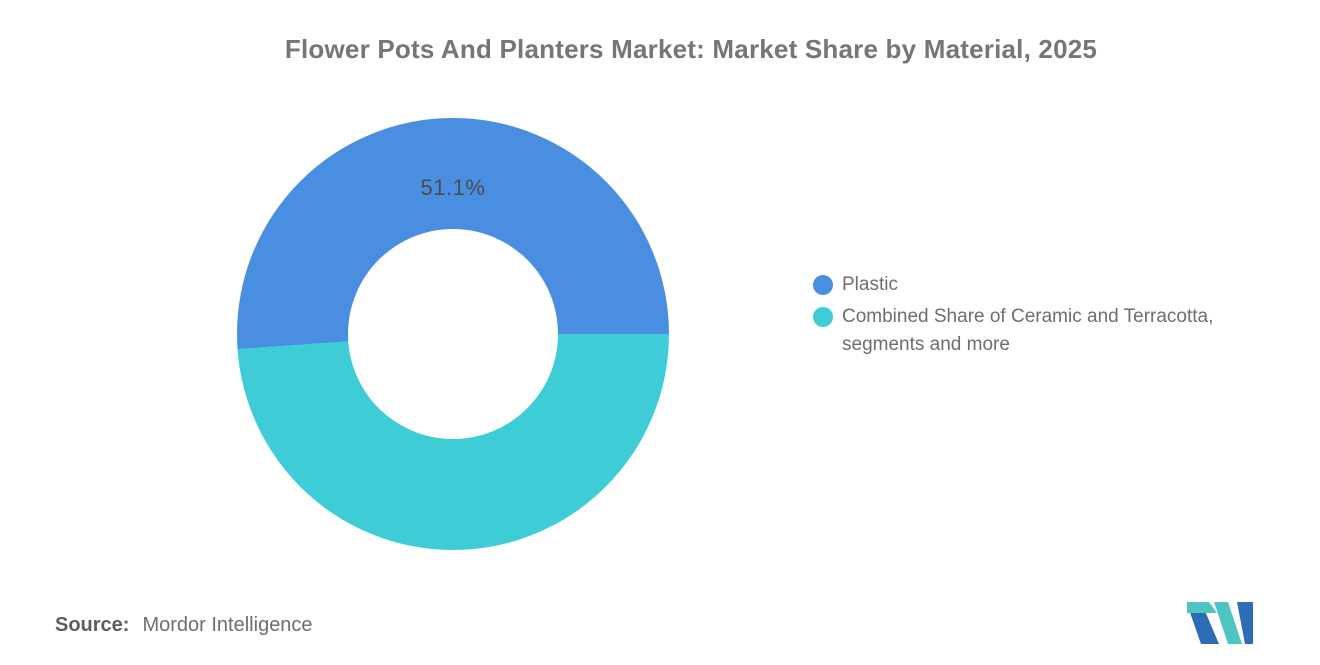  Describe the element at coordinates (453, 187) in the screenshot. I see `slice-data-label-plastic: 51.1%` at that location.